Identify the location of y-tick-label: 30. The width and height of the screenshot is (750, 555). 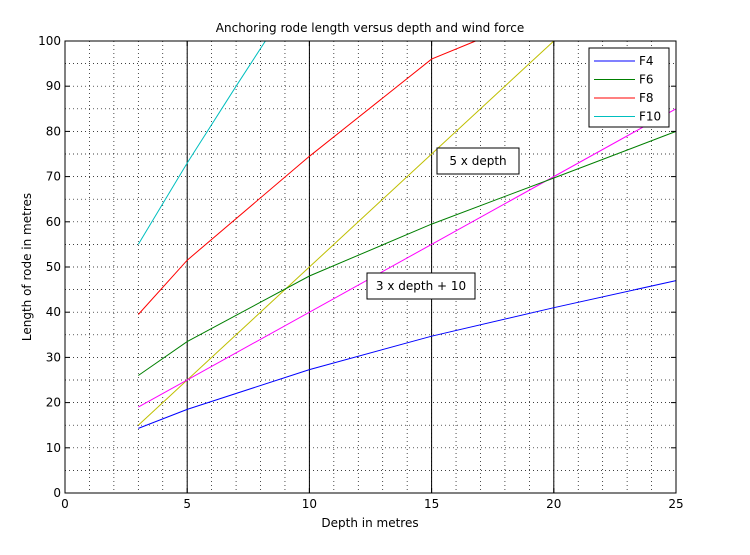
(53, 357).